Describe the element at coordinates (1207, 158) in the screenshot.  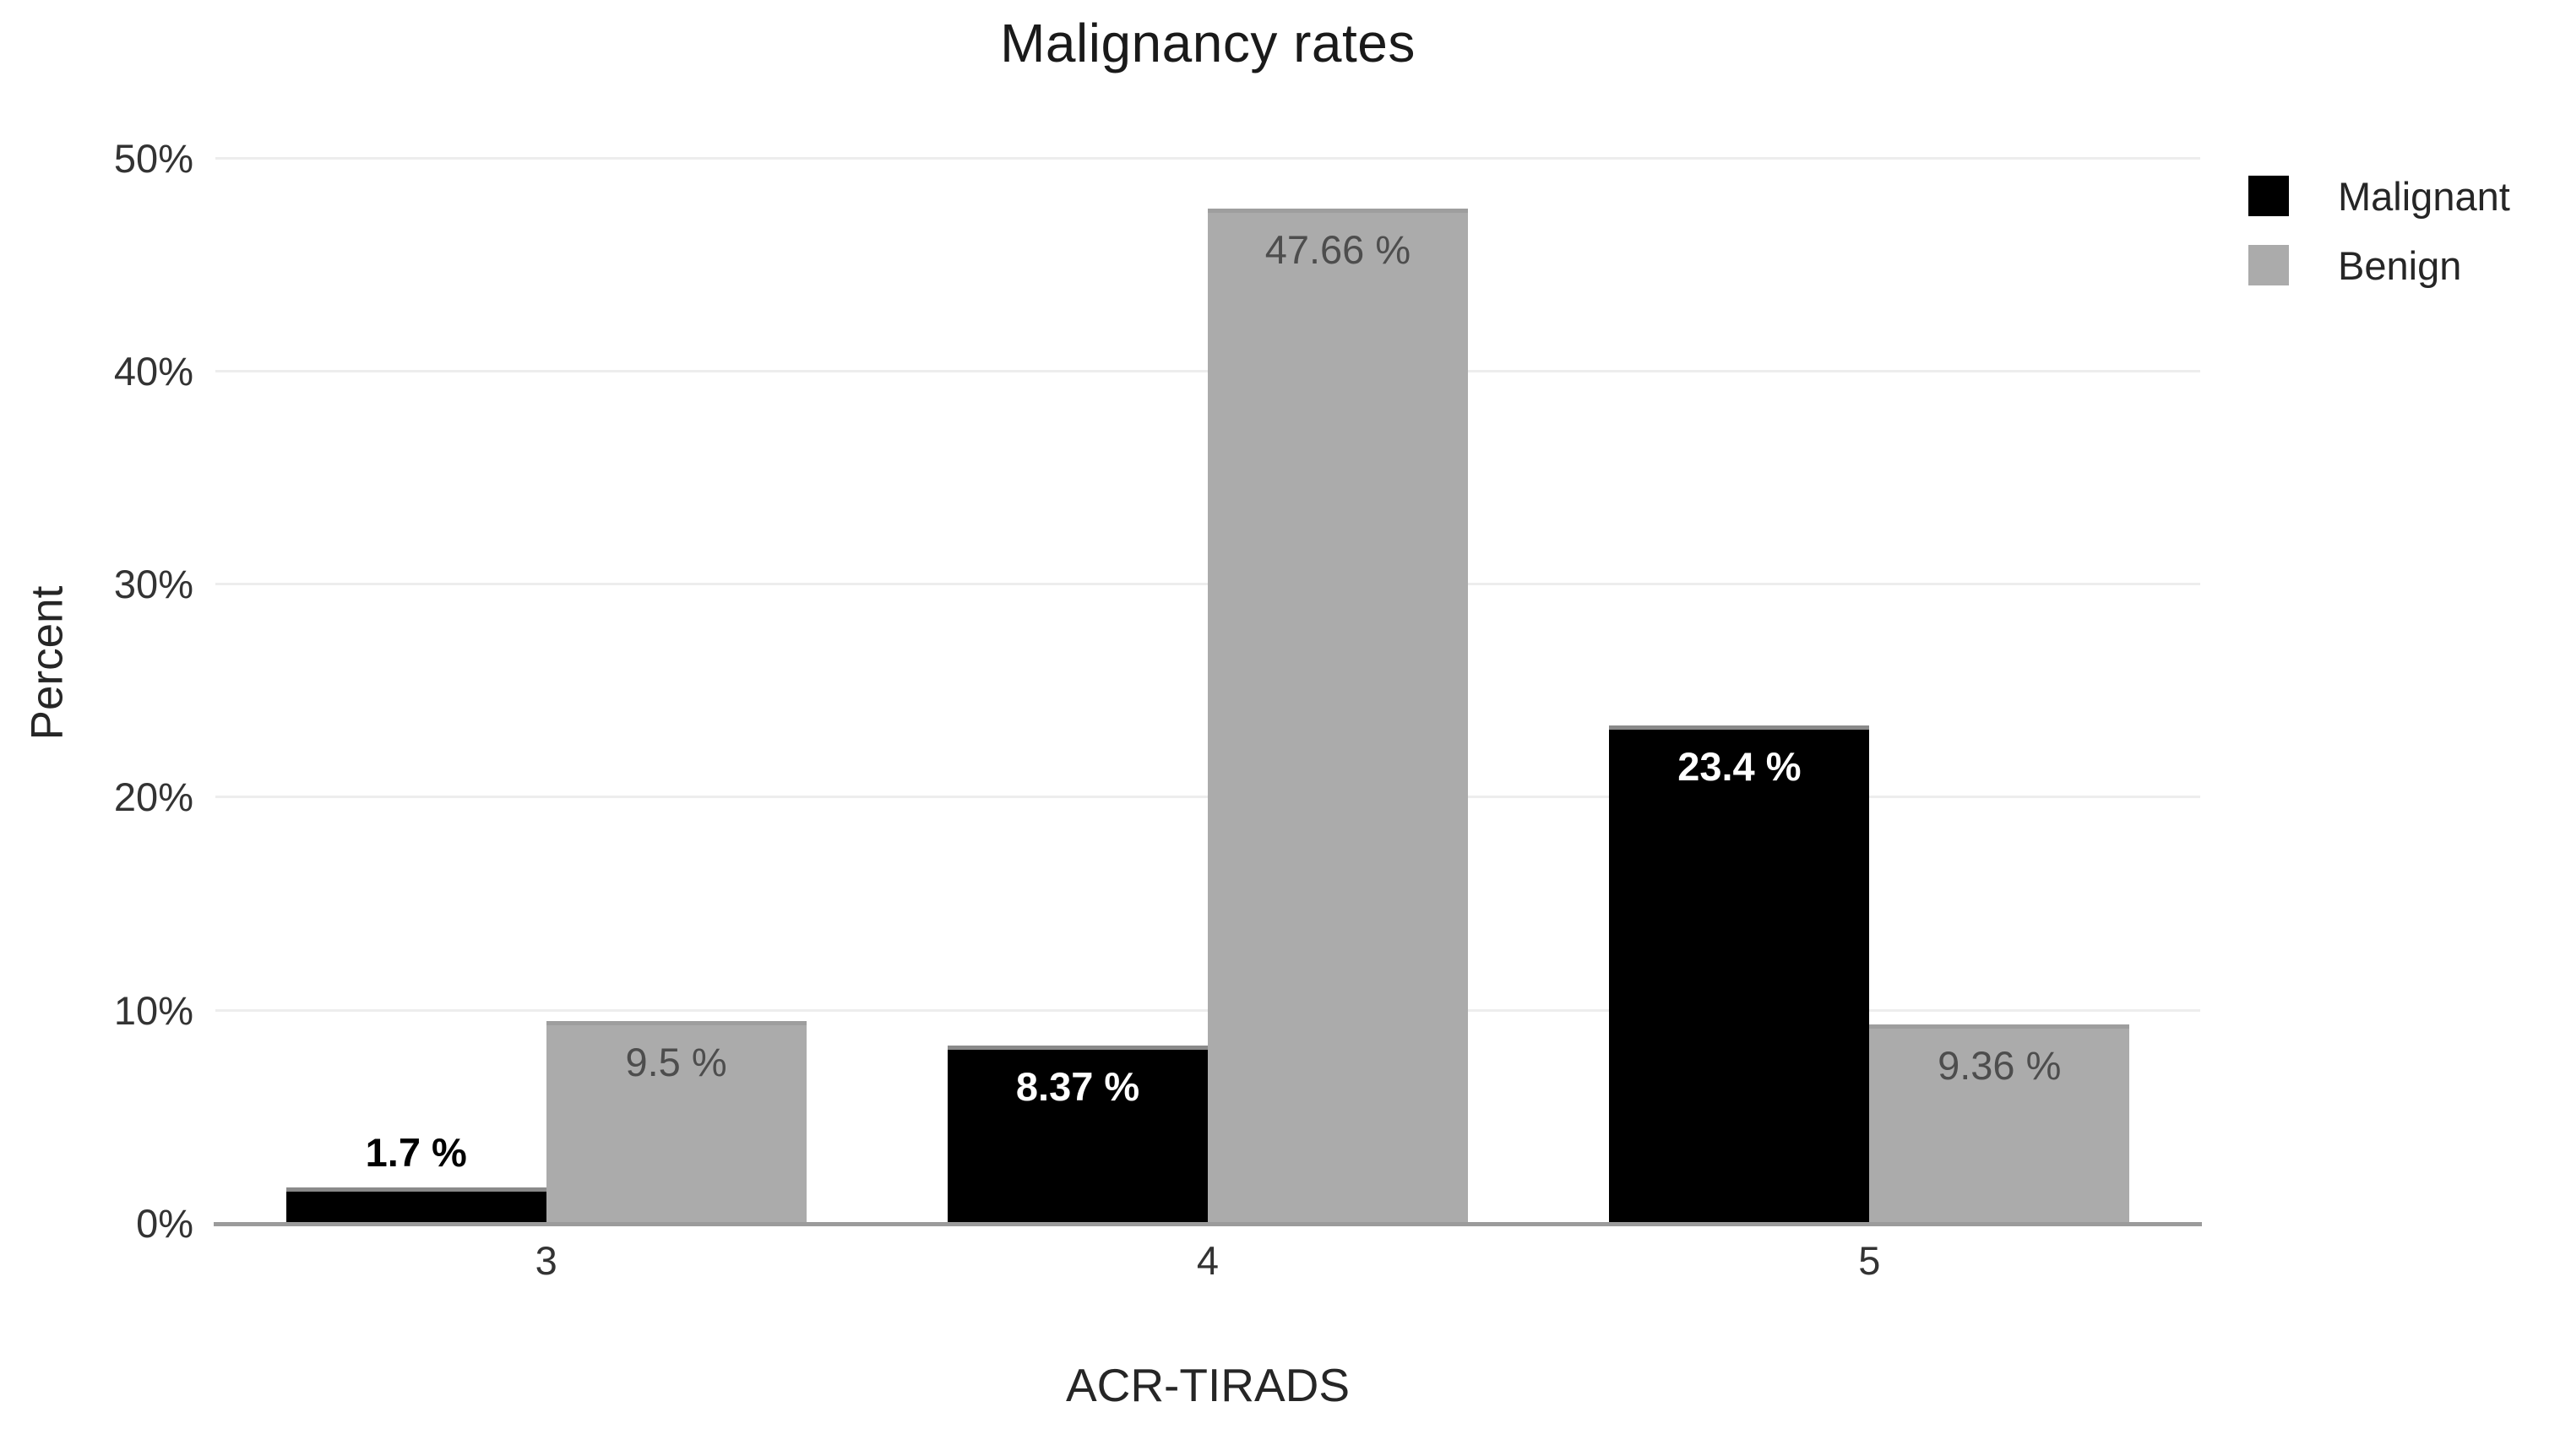
I see `gridline-50%` at that location.